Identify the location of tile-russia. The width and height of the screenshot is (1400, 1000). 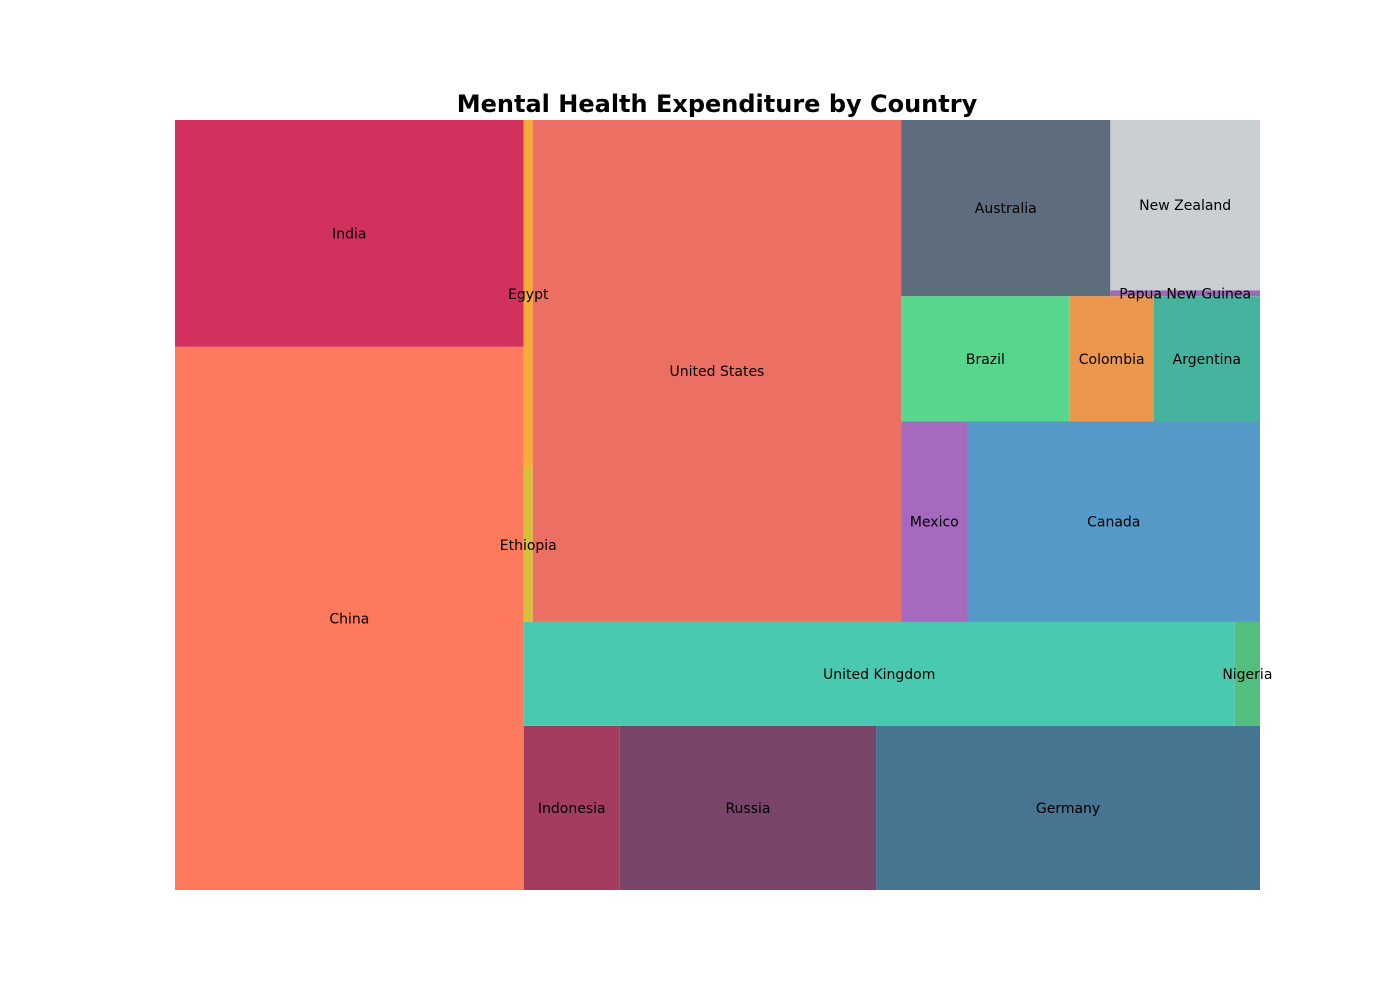
(748, 807).